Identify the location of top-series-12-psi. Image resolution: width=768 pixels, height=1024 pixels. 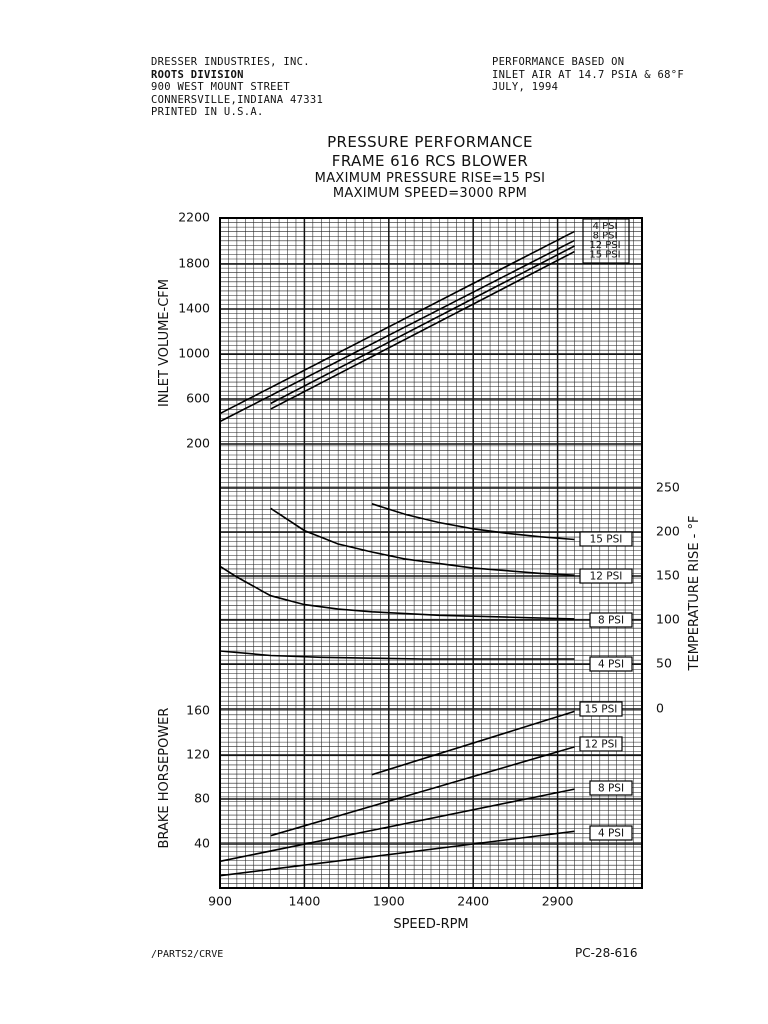
(422, 325).